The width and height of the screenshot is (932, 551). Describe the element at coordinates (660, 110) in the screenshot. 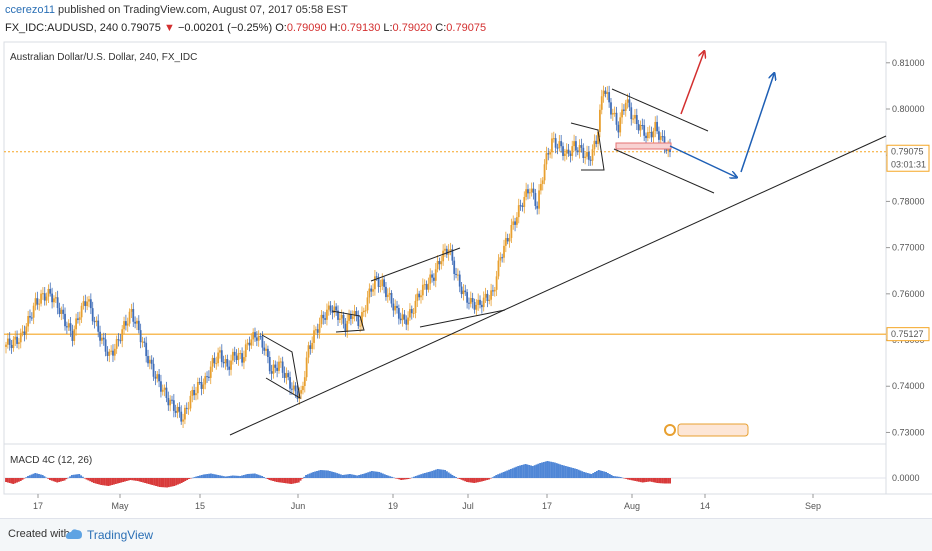

I see `wedge-top-line` at that location.